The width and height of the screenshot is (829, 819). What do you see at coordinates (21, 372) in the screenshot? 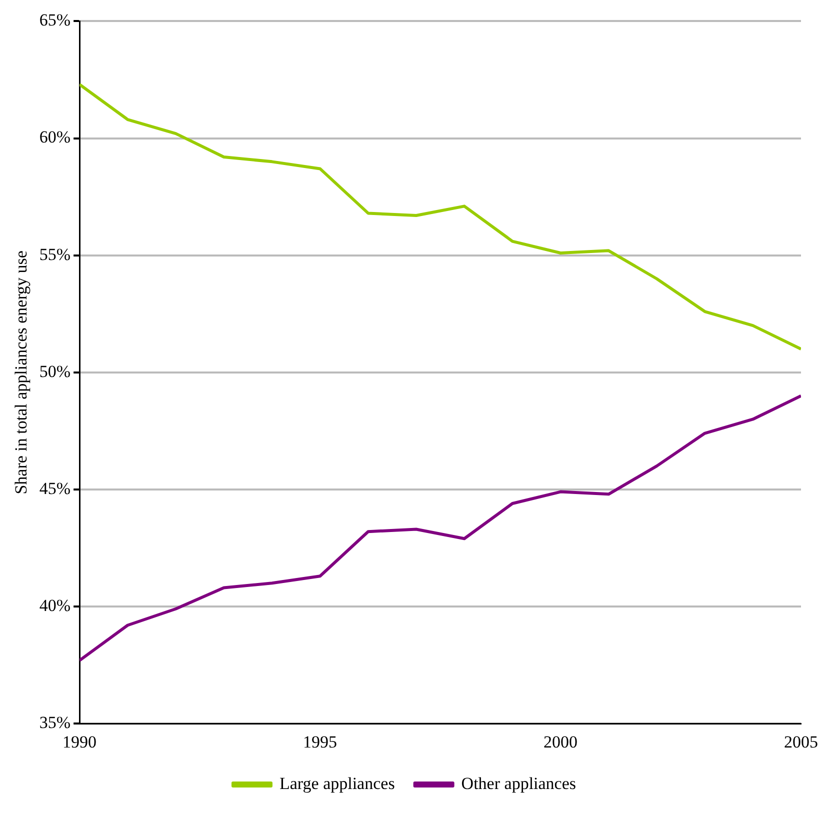
I see `y-axis-title: Share in total appliances energy use` at bounding box center [21, 372].